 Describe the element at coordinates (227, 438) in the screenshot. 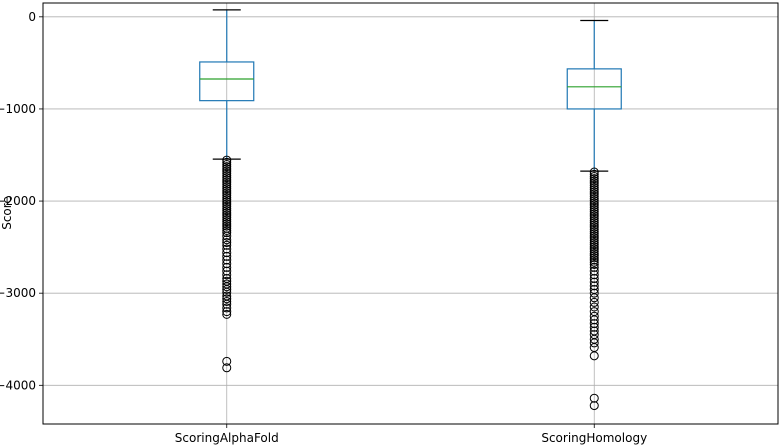

I see `x-tick-label: ScoringAlphaFold` at that location.